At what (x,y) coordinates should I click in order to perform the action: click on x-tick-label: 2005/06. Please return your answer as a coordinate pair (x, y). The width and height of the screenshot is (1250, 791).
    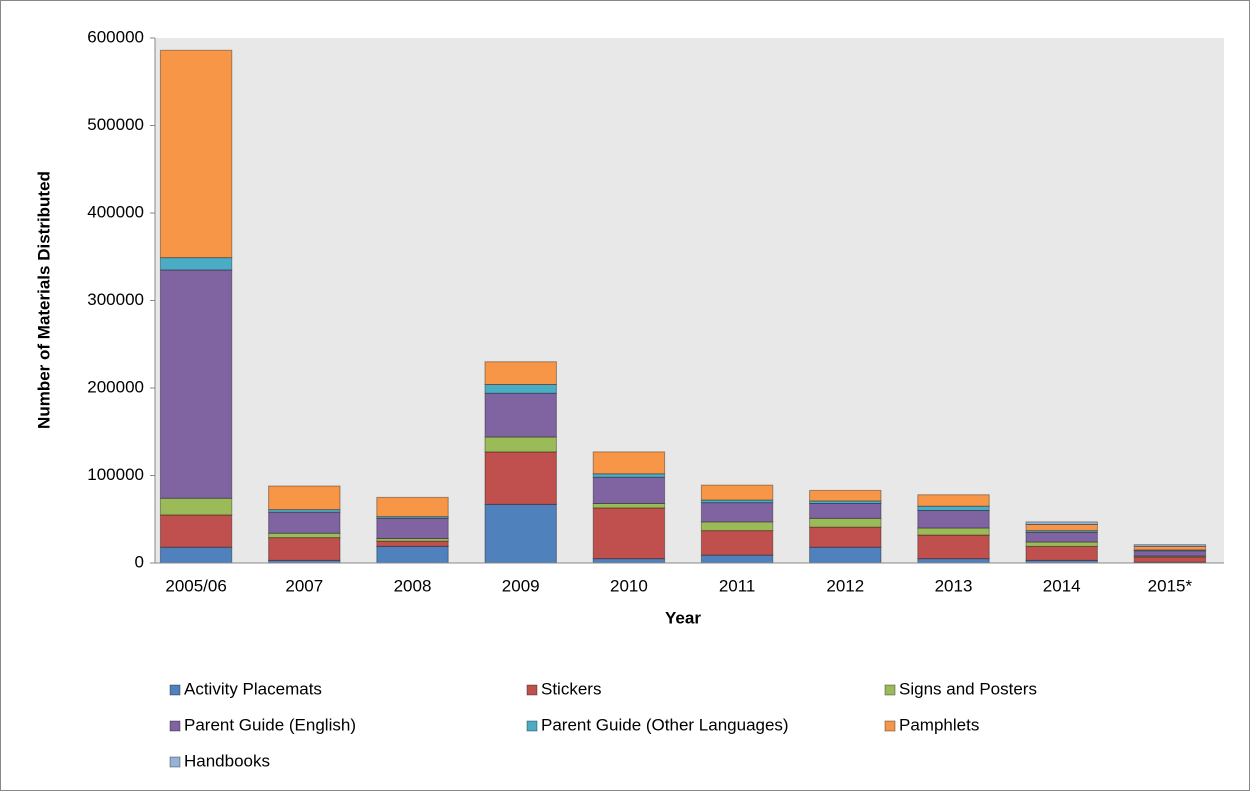
    Looking at the image, I should click on (195, 585).